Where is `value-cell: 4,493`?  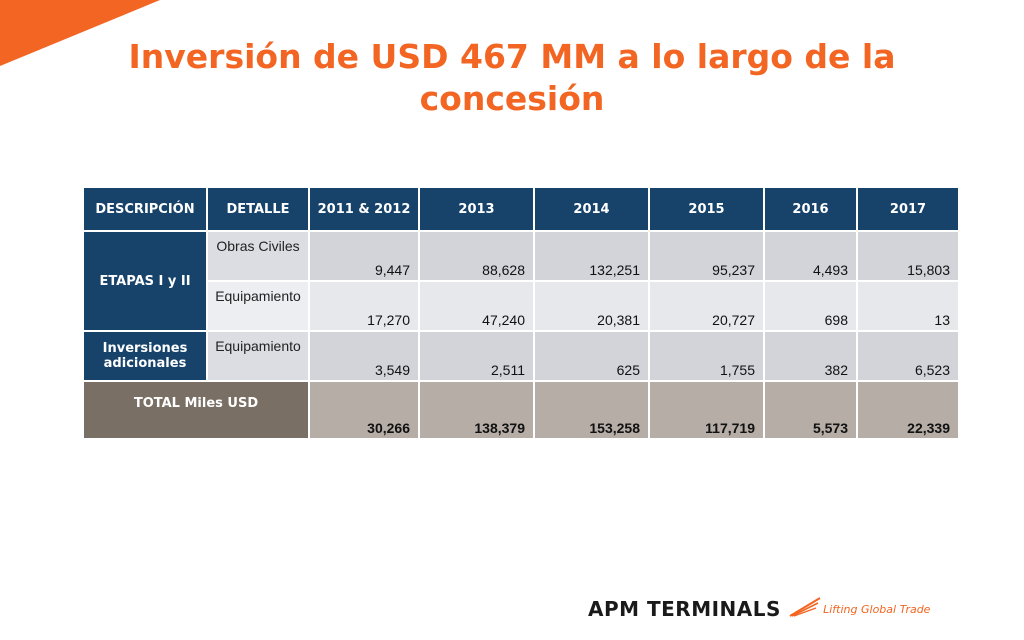
value-cell: 4,493 is located at coordinates (810, 256).